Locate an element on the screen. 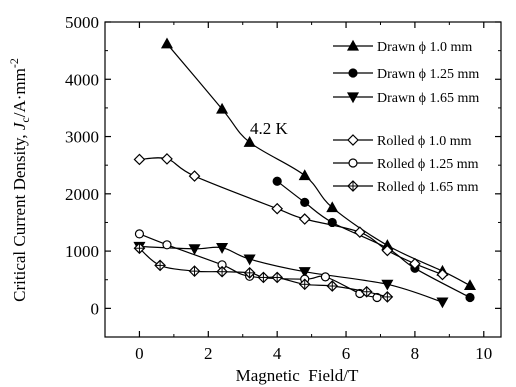  legend-entry: Drawn ϕ 1.25 mm is located at coordinates (406, 74).